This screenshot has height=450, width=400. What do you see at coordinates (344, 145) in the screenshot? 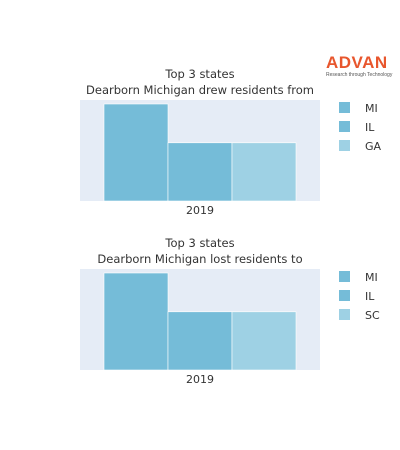
I see `legend-swatch-ga` at bounding box center [344, 145].